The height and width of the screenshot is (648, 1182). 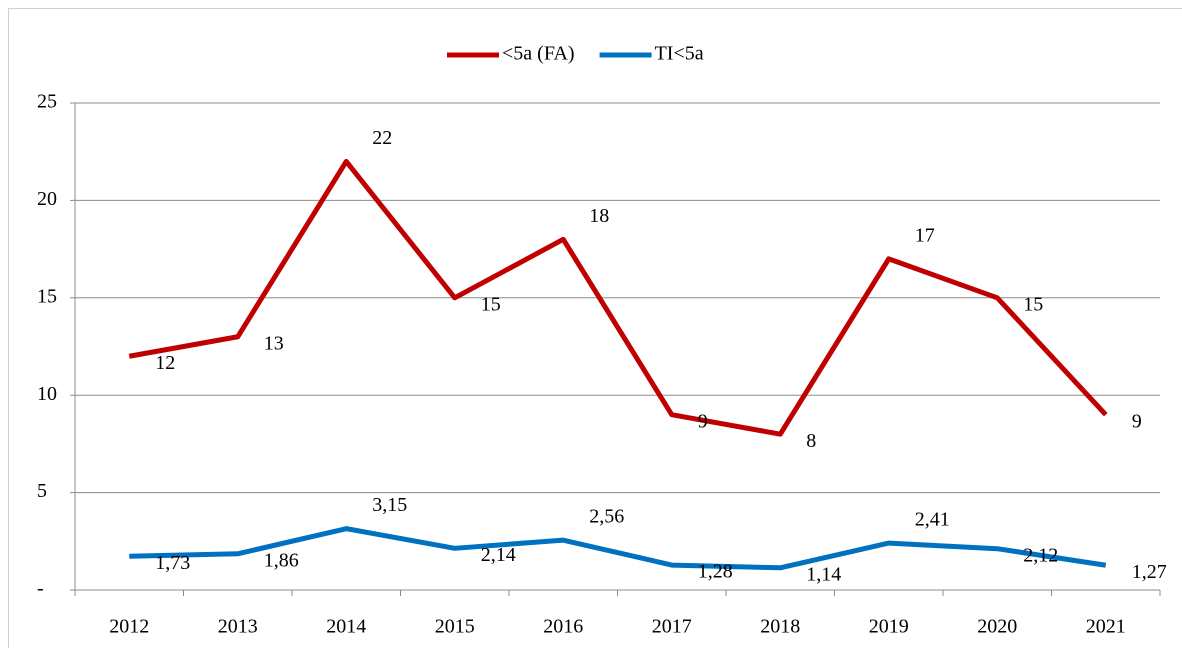 I want to click on data-label: 17, so click(x=925, y=235).